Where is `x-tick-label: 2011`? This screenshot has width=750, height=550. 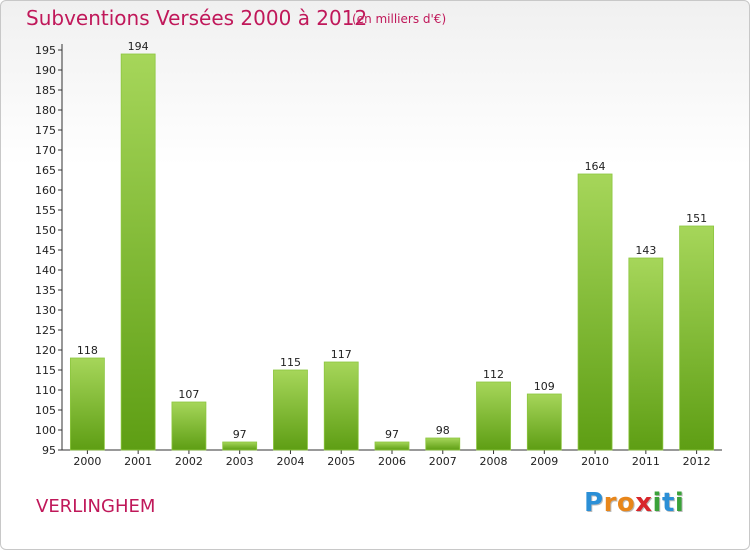 x-tick-label: 2011 is located at coordinates (646, 461).